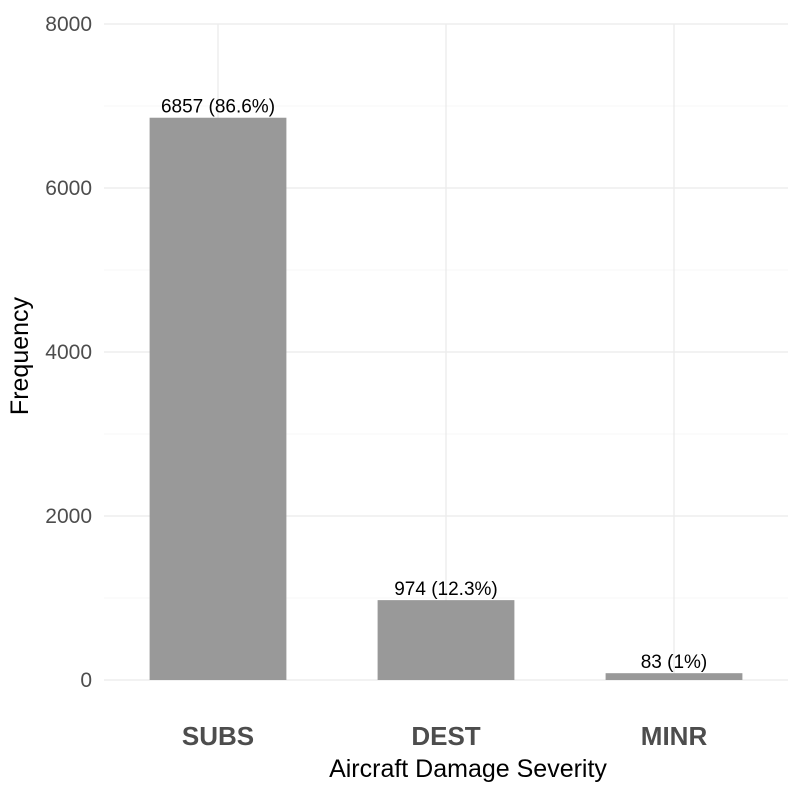 This screenshot has width=790, height=788. What do you see at coordinates (86, 680) in the screenshot?
I see `y-tick-label: 0` at bounding box center [86, 680].